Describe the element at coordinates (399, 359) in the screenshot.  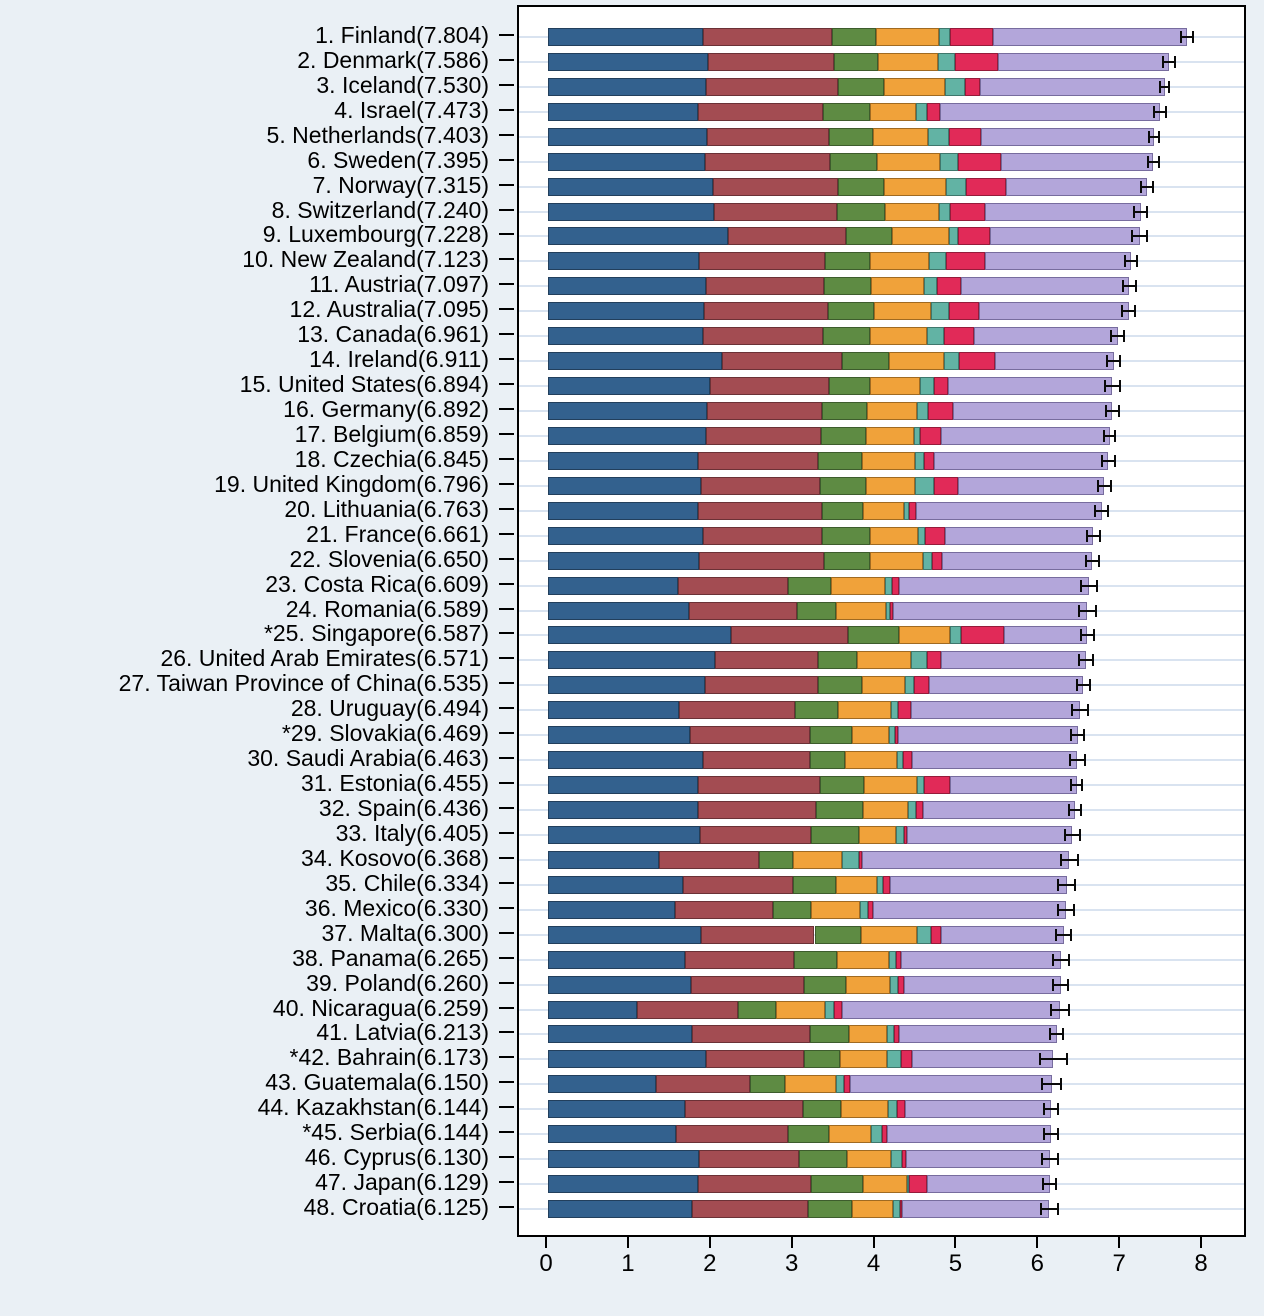
I see `country-label: 14. Ireland(6.911)` at that location.